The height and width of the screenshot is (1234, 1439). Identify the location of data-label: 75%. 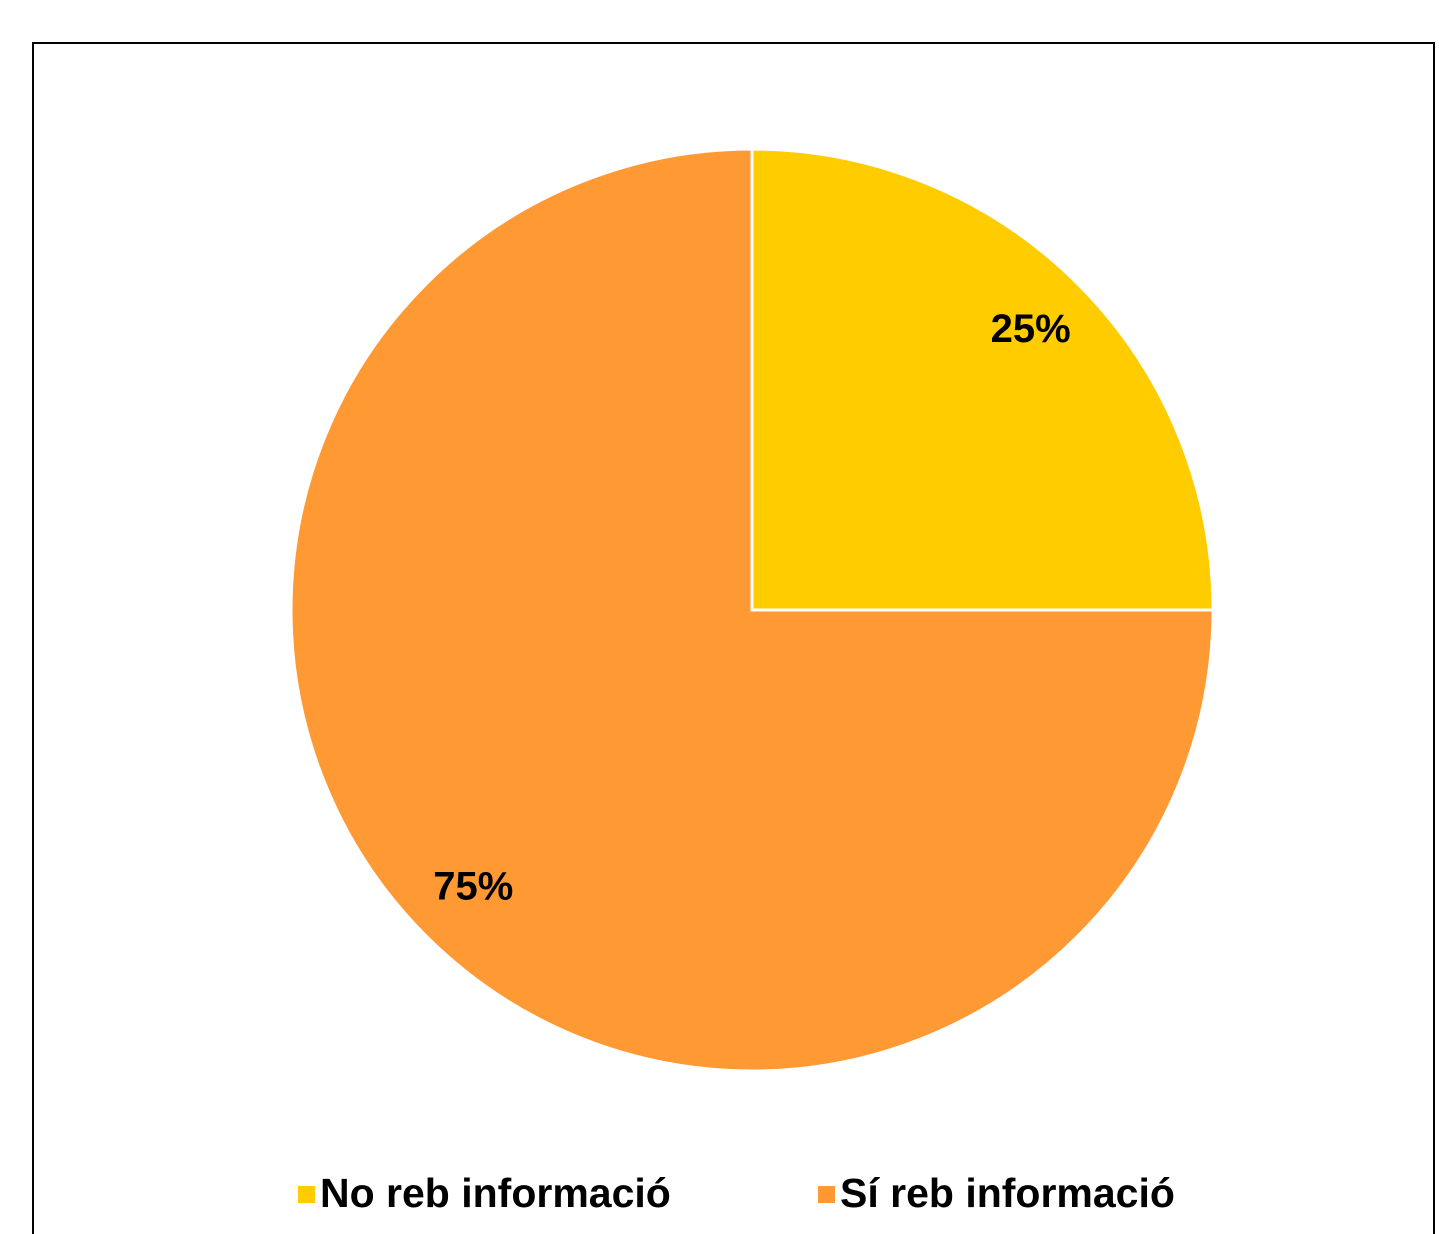
(473, 886).